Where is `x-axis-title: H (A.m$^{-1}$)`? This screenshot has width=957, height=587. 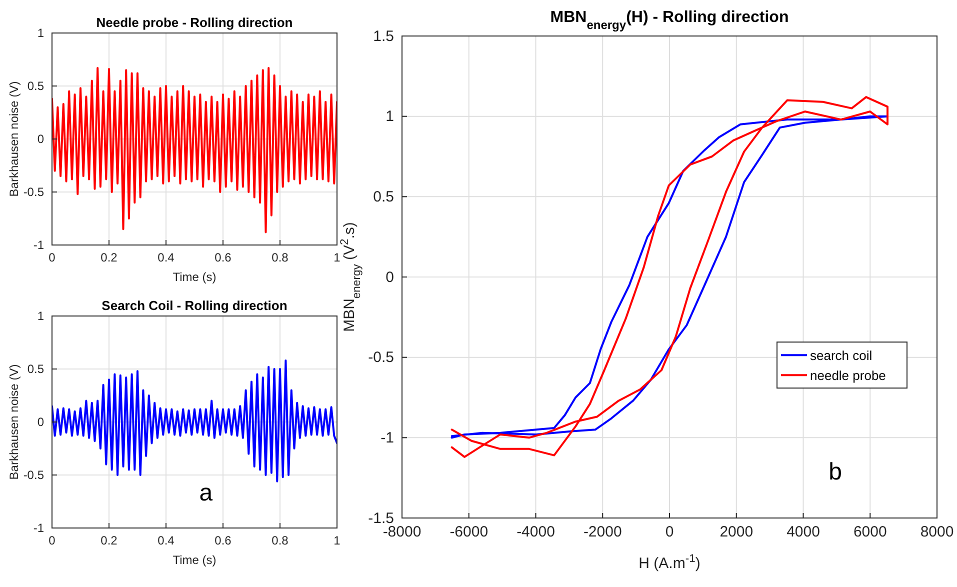
x-axis-title: H (A.m$^{-1}$) is located at coordinates (669, 562).